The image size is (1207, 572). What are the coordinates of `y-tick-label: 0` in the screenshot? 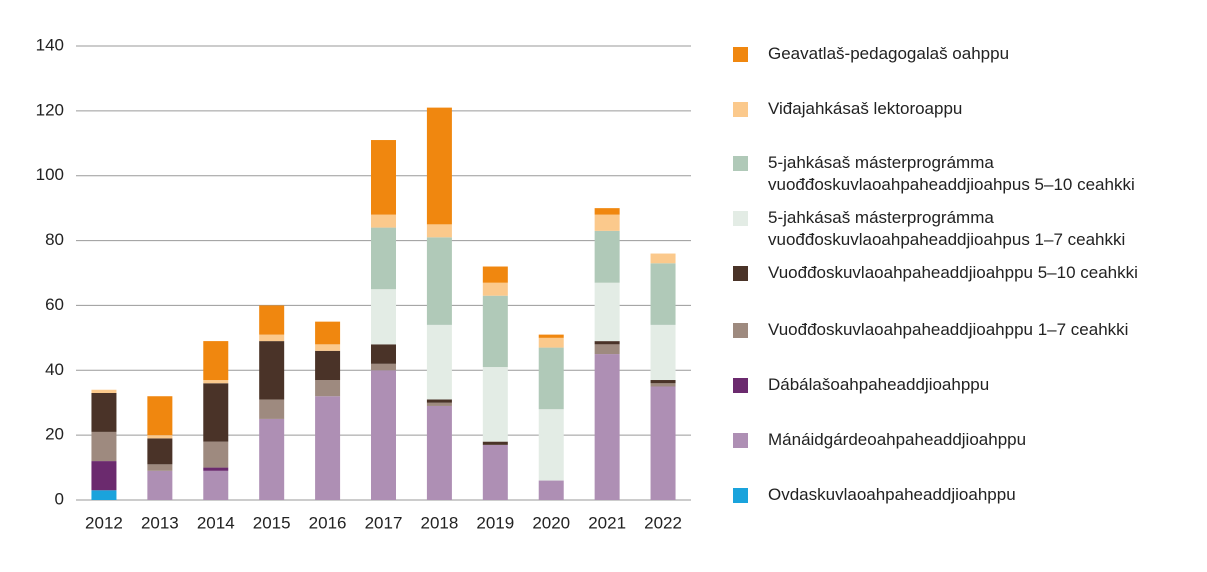 It's located at (59, 498).